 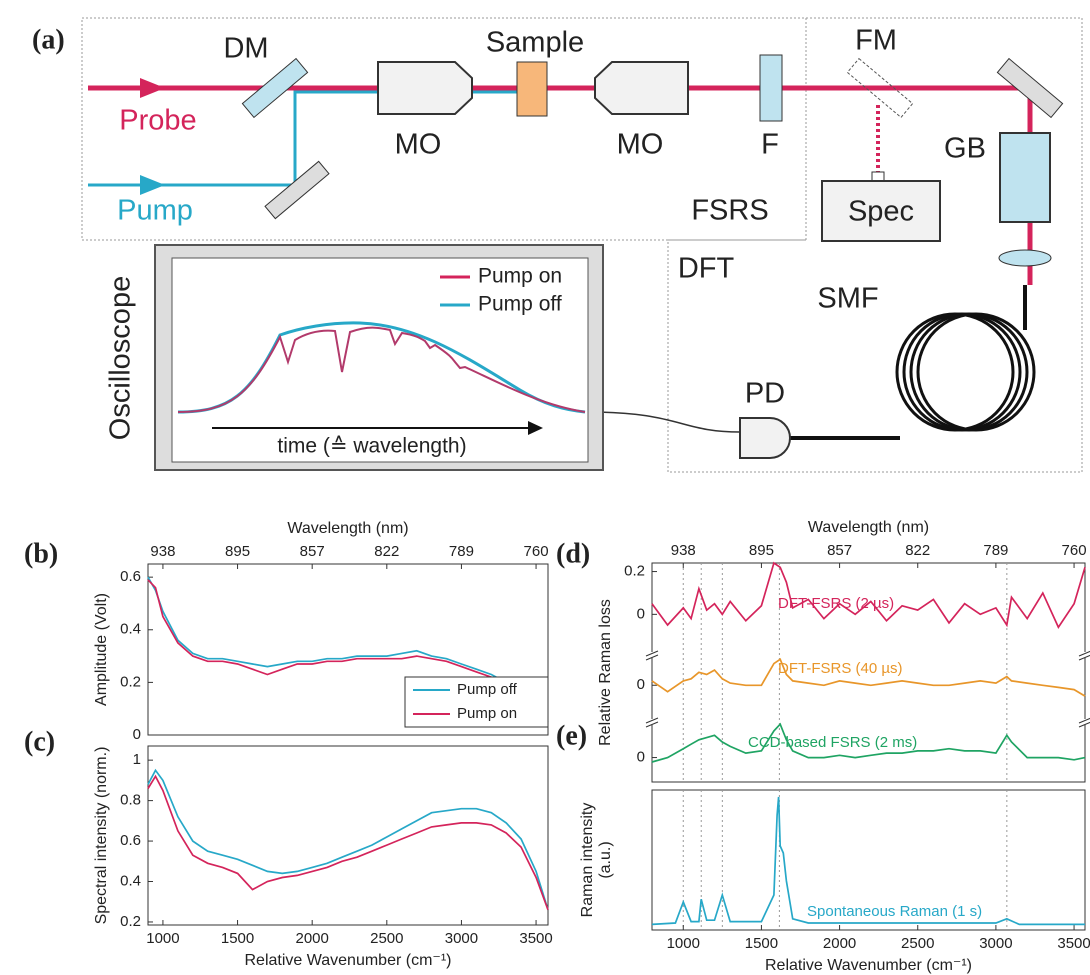 I want to click on label: F, so click(x=770, y=145).